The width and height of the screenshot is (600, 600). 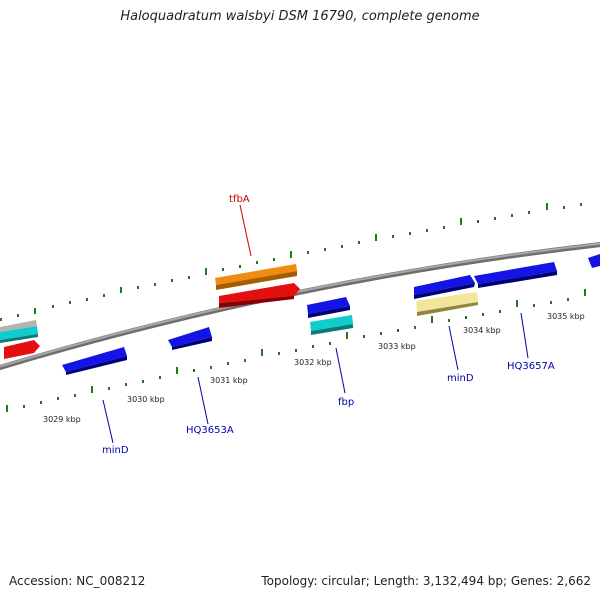 What do you see at coordinates (94, 361) in the screenshot?
I see `gene-feature-minD-left` at bounding box center [94, 361].